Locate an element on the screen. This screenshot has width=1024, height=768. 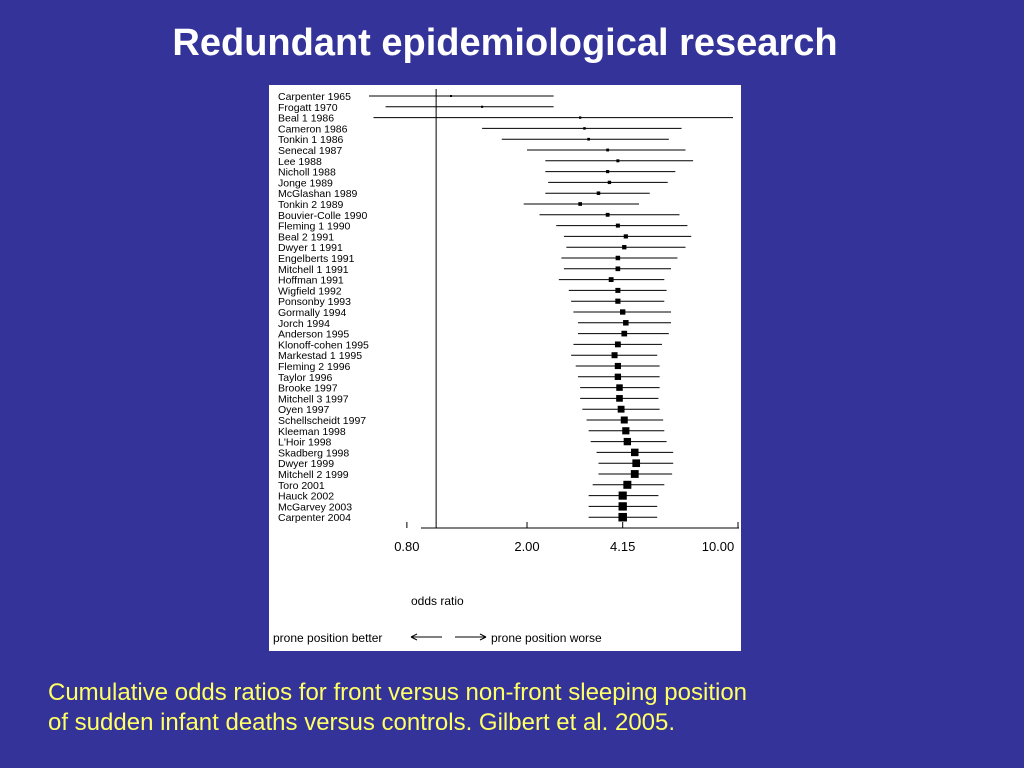
study-label: Beal 2 1991 is located at coordinates (306, 237).